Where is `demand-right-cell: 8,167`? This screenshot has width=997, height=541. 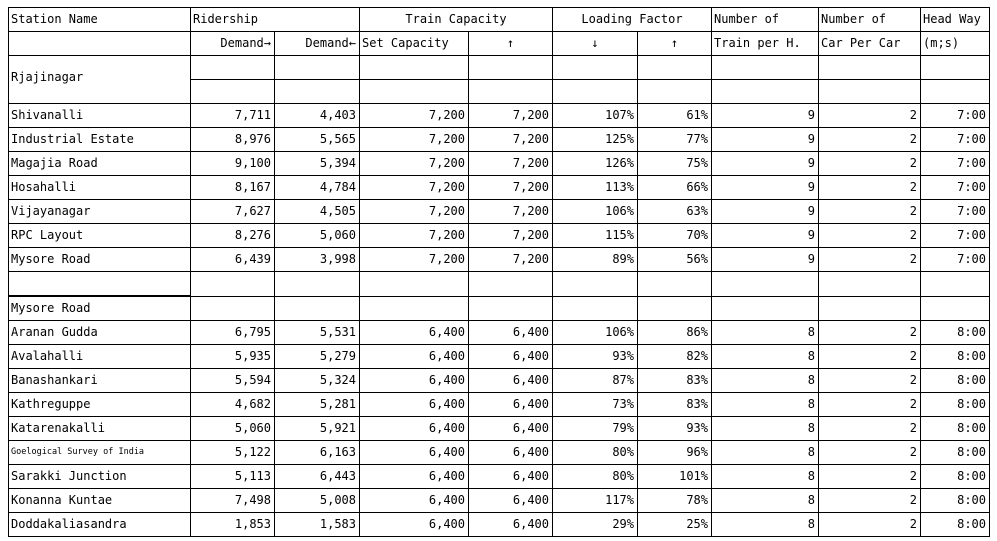 demand-right-cell: 8,167 is located at coordinates (232, 187).